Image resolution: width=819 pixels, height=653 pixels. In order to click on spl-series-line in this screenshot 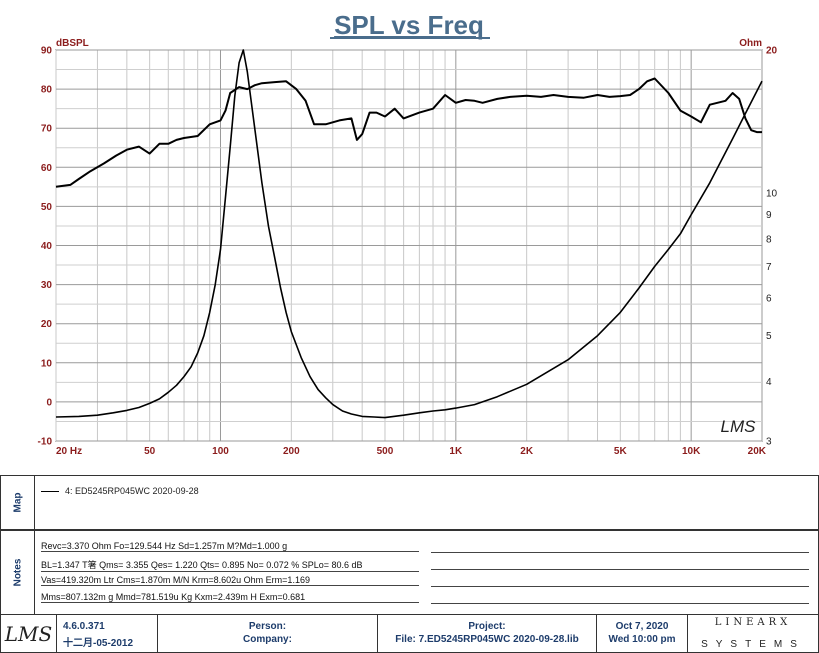, I will do `click(408, 132)`.